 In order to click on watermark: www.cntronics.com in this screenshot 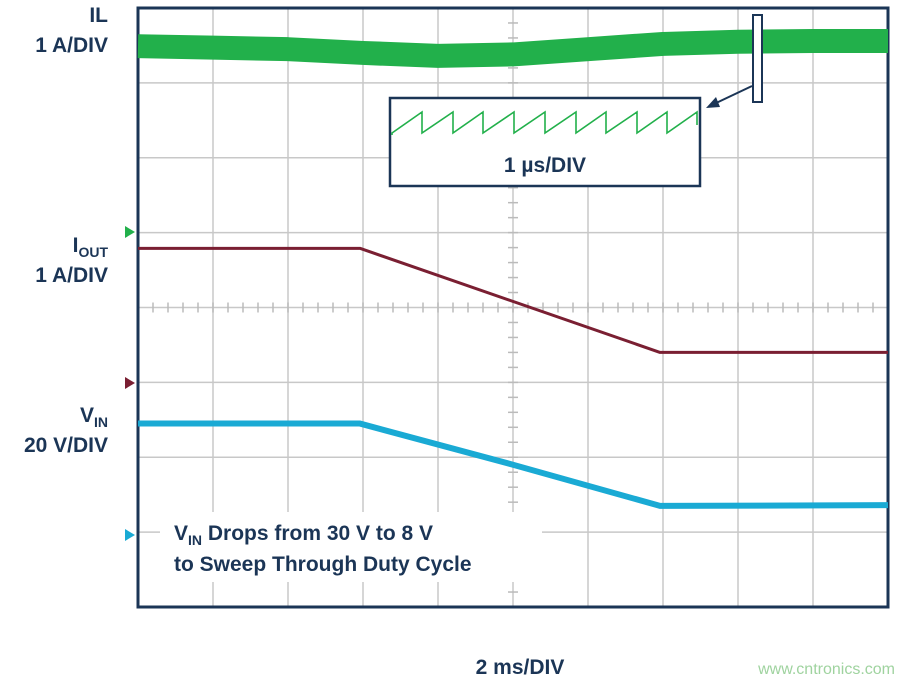, I will do `click(826, 669)`.